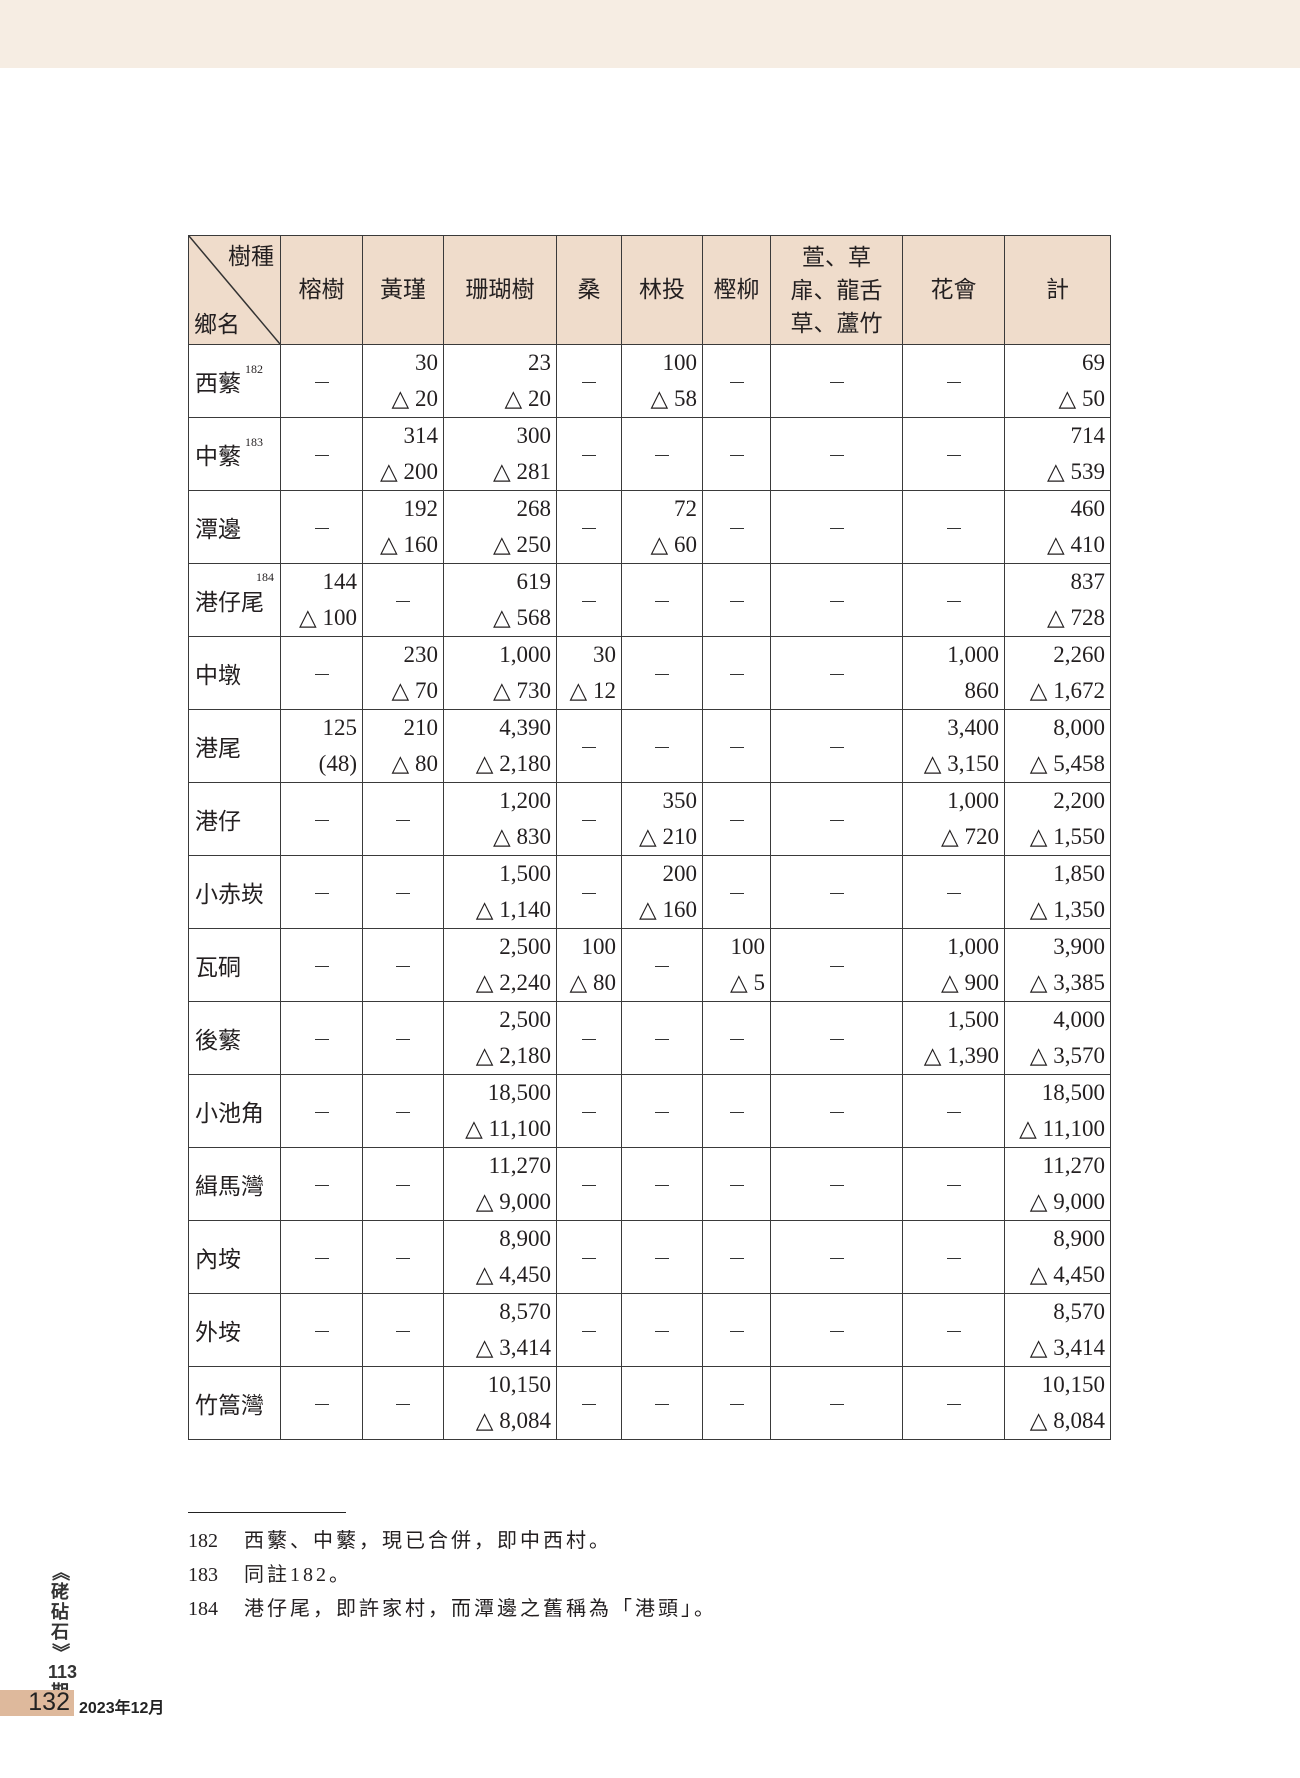 The width and height of the screenshot is (1300, 1778). I want to click on village-name-cell: 緝馬灣, so click(234, 1184).